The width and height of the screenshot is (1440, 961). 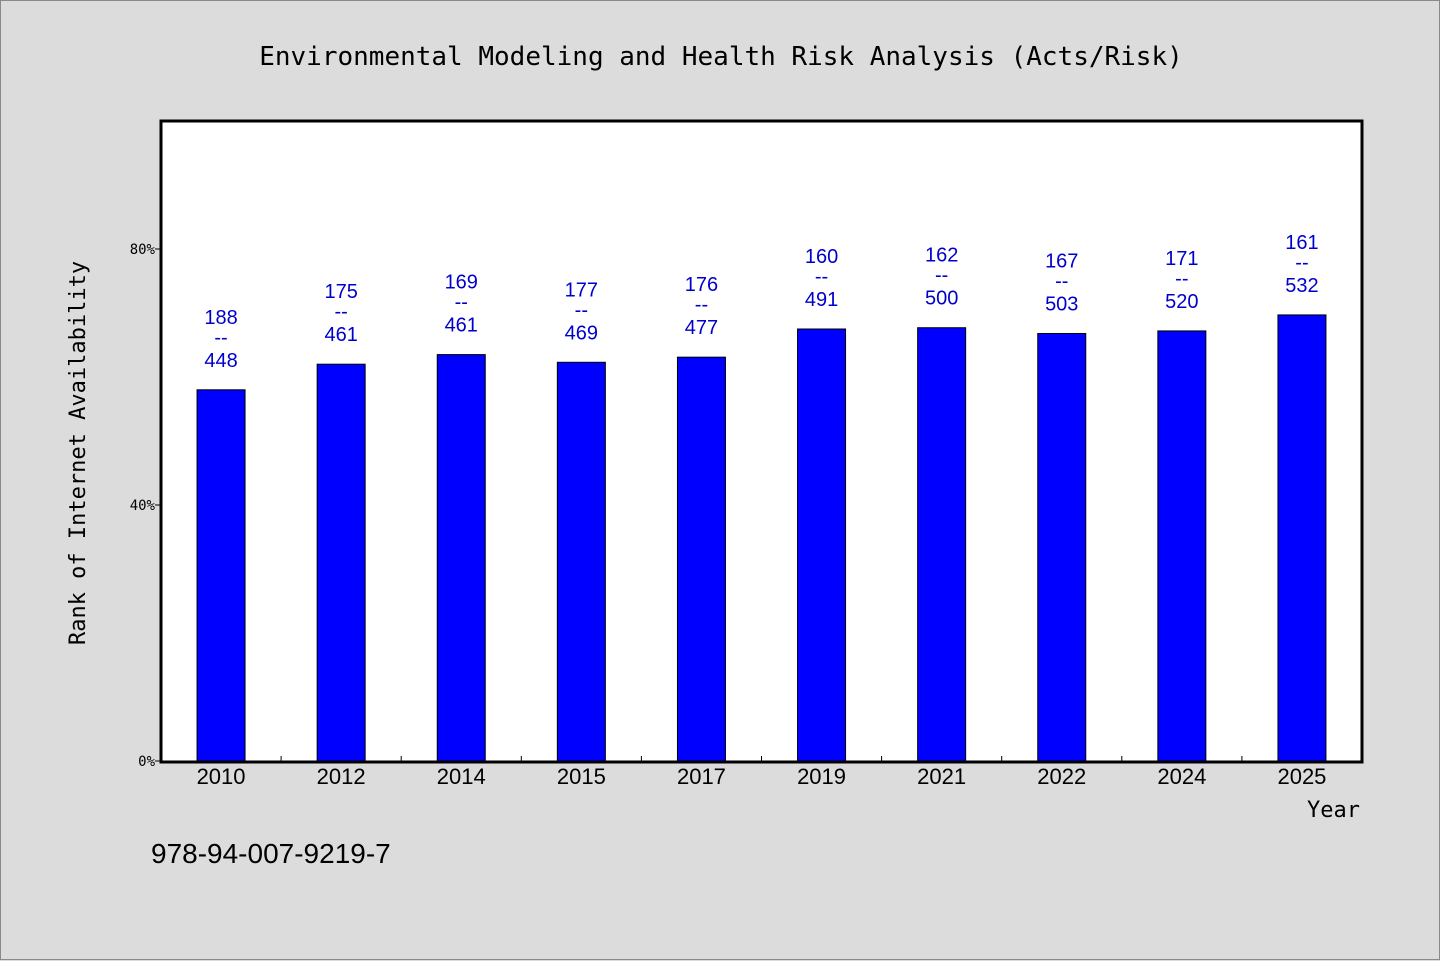 I want to click on x-axis-ticks: 2010 2012 2014 2015 2017 2019 2021 2022 2024 2025, so click(x=761, y=772).